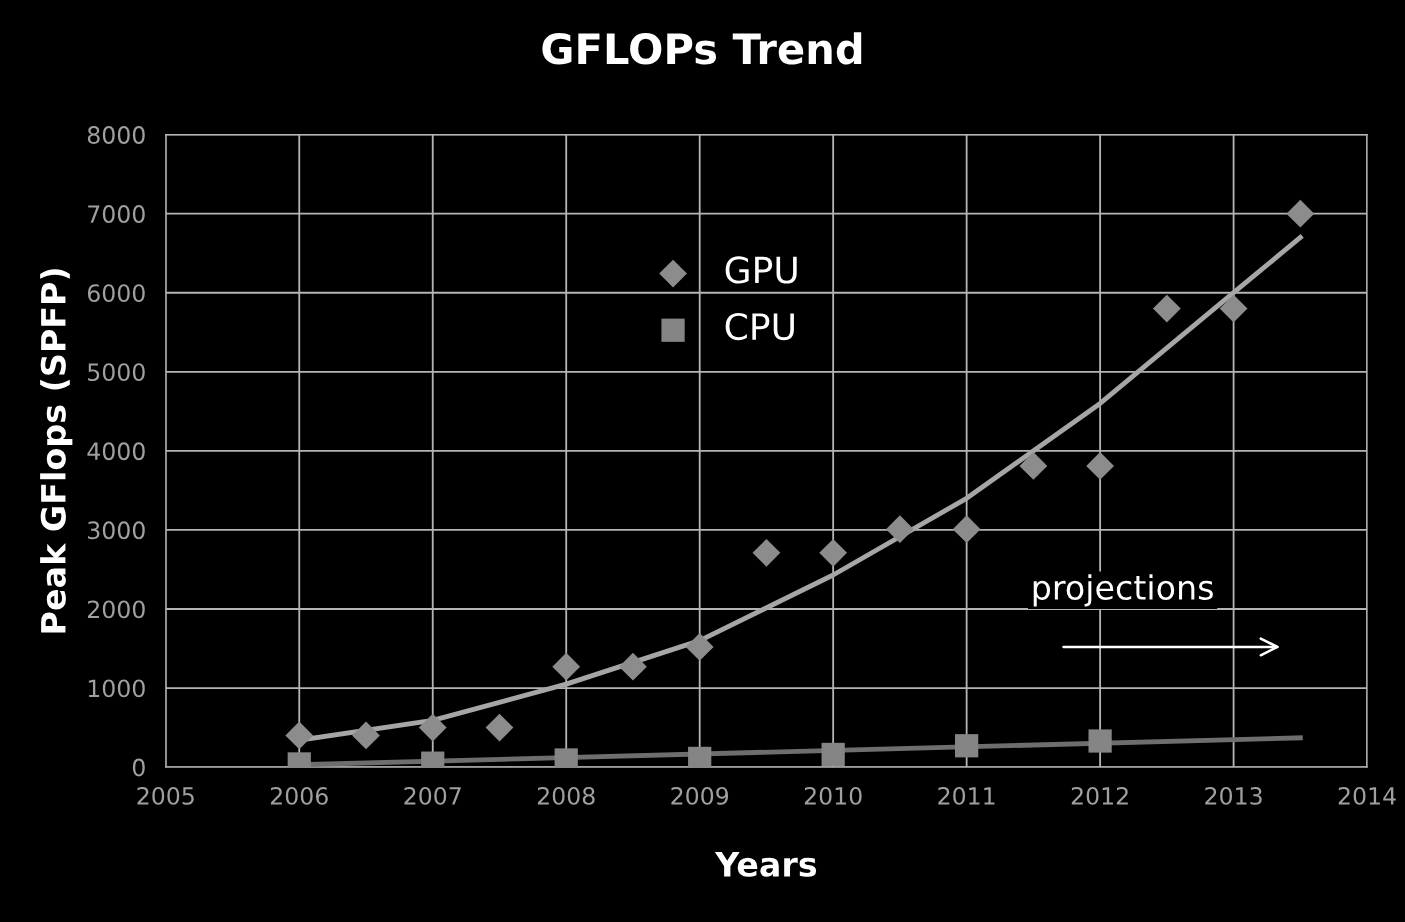  I want to click on y-tick-label: 4000, so click(116, 451).